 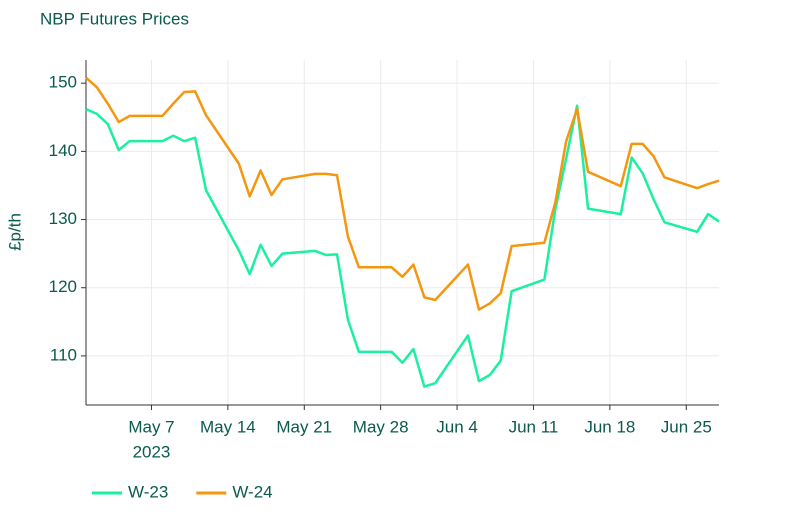 What do you see at coordinates (252, 491) in the screenshot?
I see `legend-label: W-24` at bounding box center [252, 491].